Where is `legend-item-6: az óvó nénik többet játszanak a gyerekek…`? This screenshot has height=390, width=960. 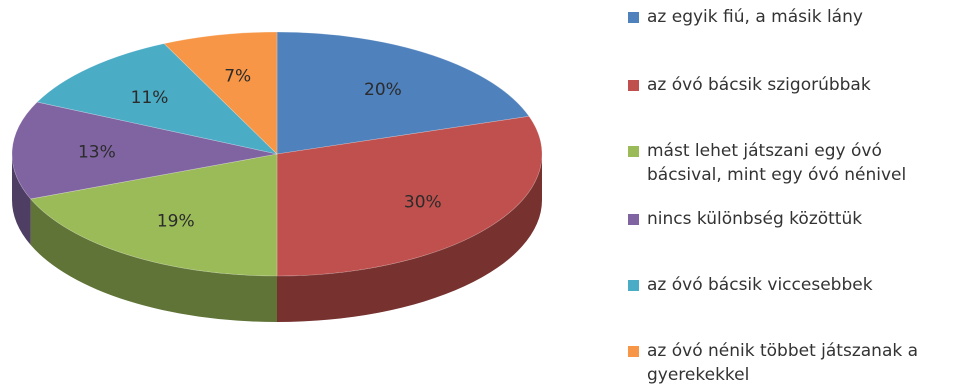
legend-item-6: az óvó nénik többet játszanak a gyerekek… is located at coordinates (793, 363).